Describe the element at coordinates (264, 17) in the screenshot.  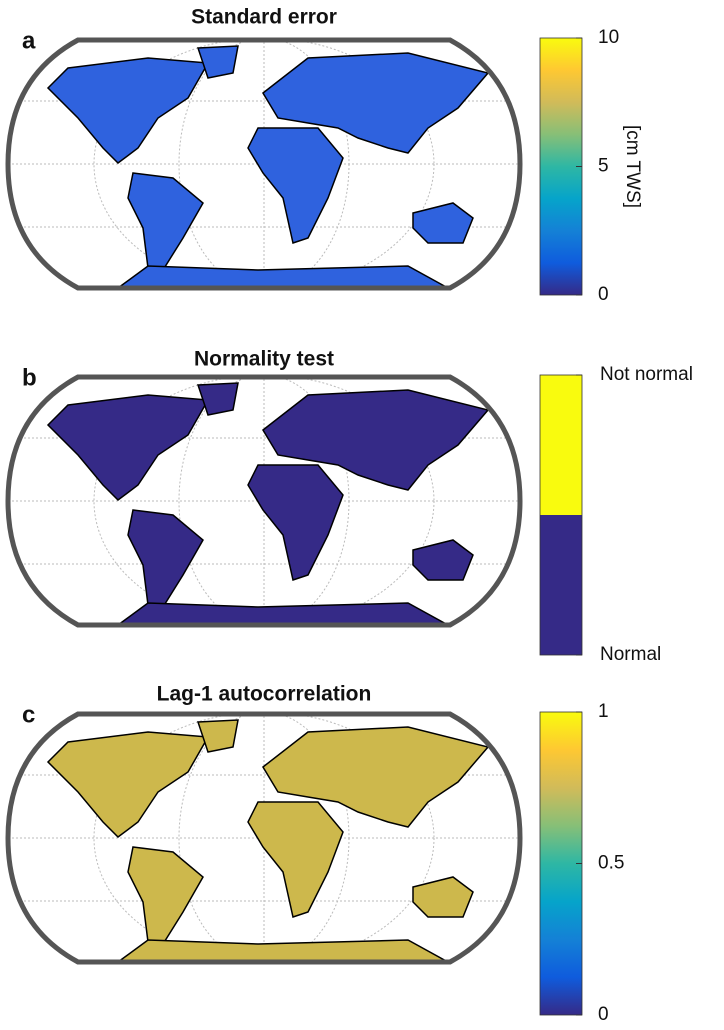
I see `panel-title: Standard error` at that location.